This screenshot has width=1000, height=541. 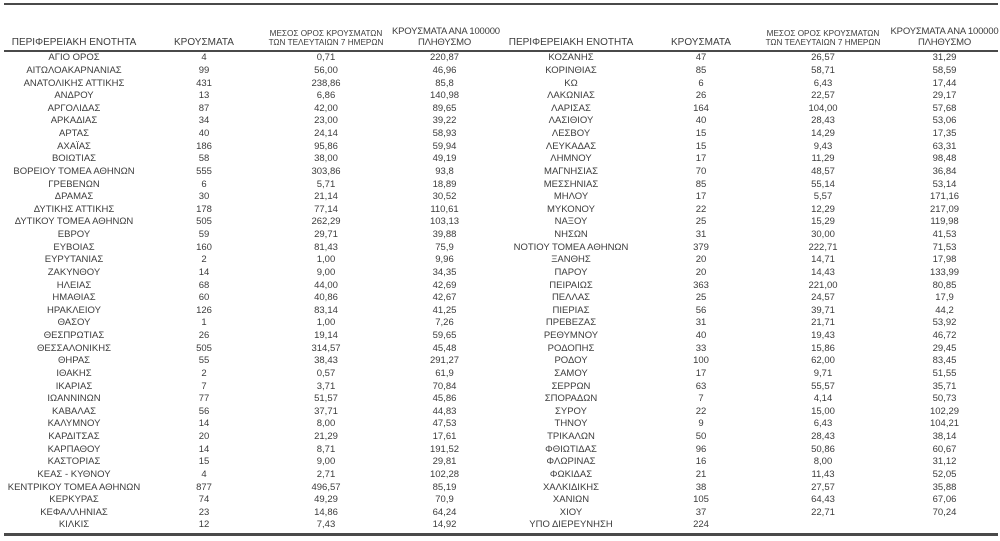 What do you see at coordinates (204, 83) in the screenshot?
I see `cases-cell: 431` at bounding box center [204, 83].